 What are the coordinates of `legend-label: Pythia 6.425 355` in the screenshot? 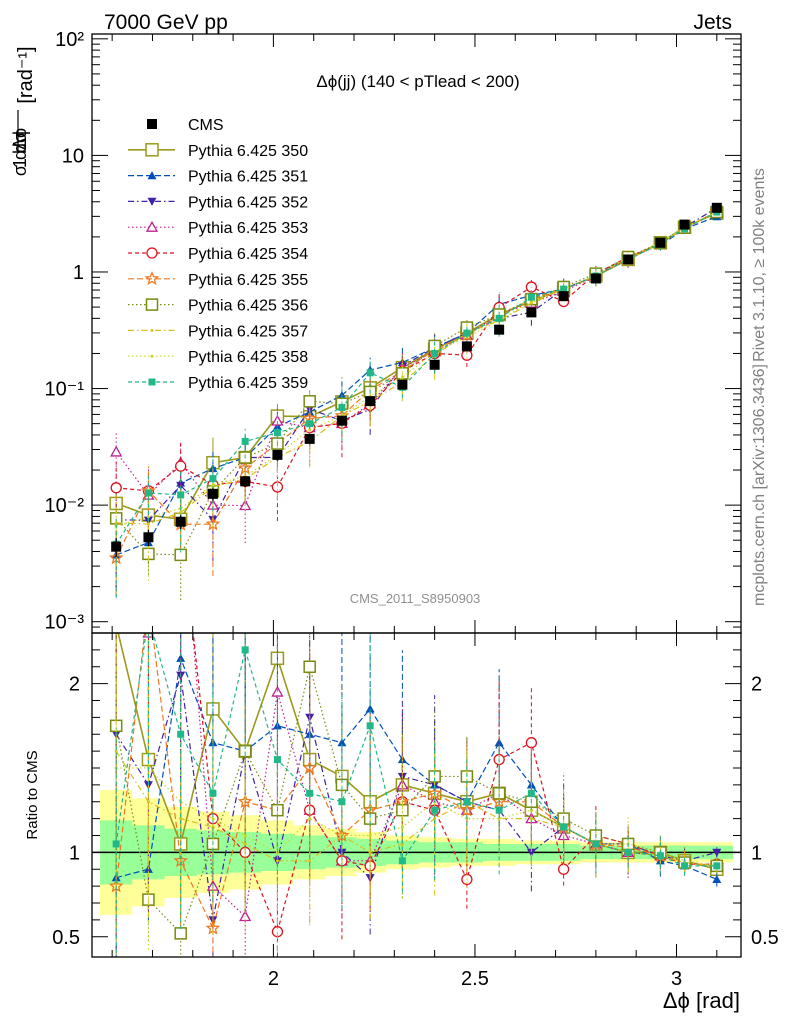 It's located at (248, 280).